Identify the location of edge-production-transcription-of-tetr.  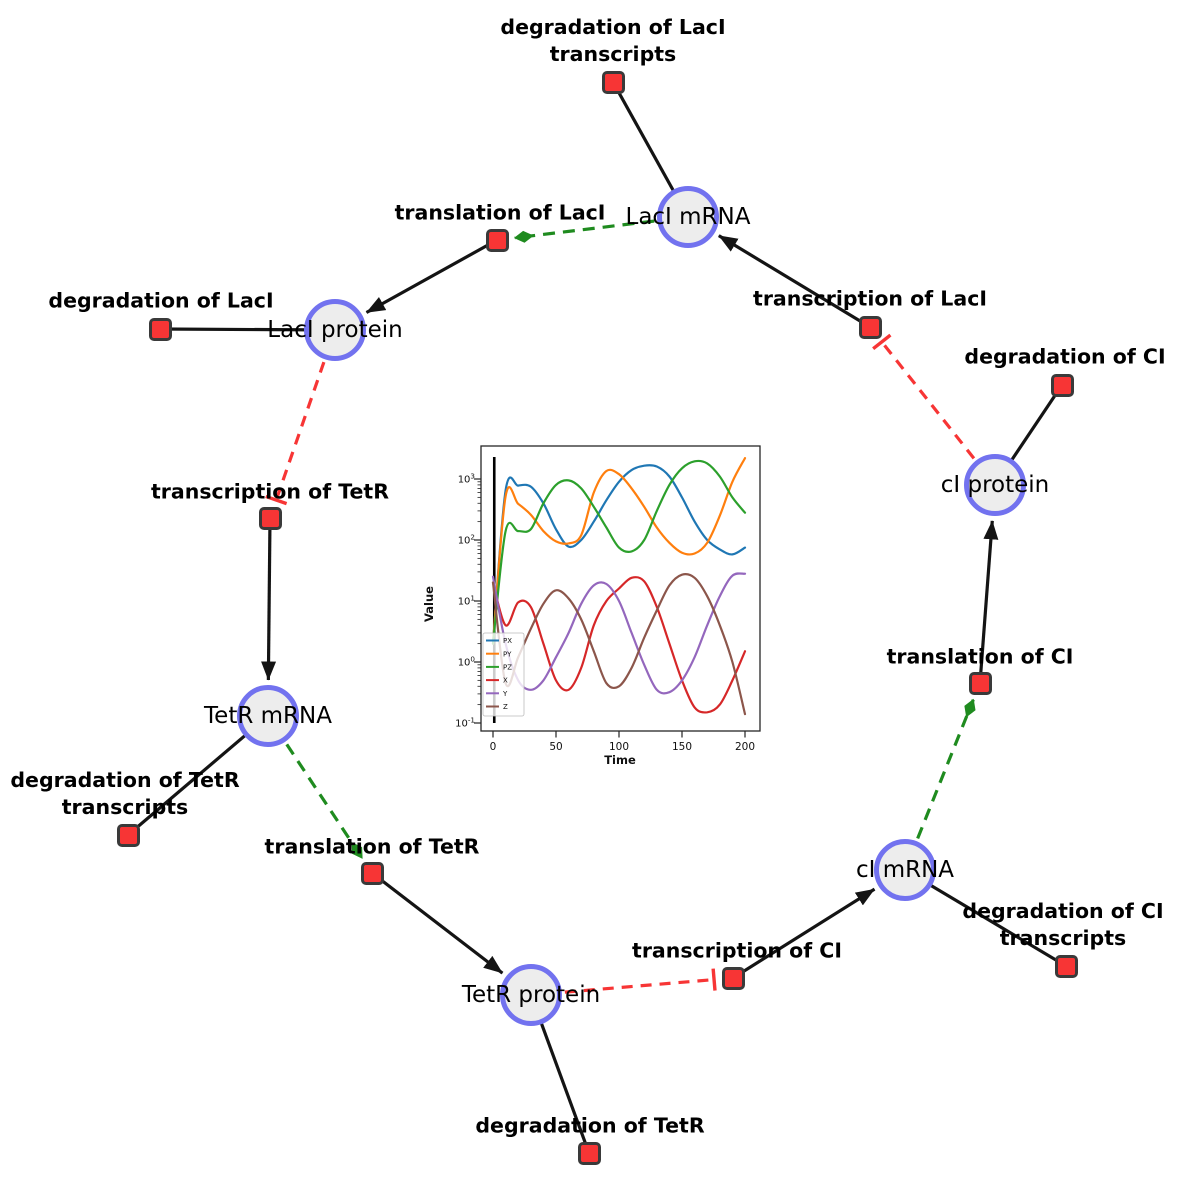
(269, 599).